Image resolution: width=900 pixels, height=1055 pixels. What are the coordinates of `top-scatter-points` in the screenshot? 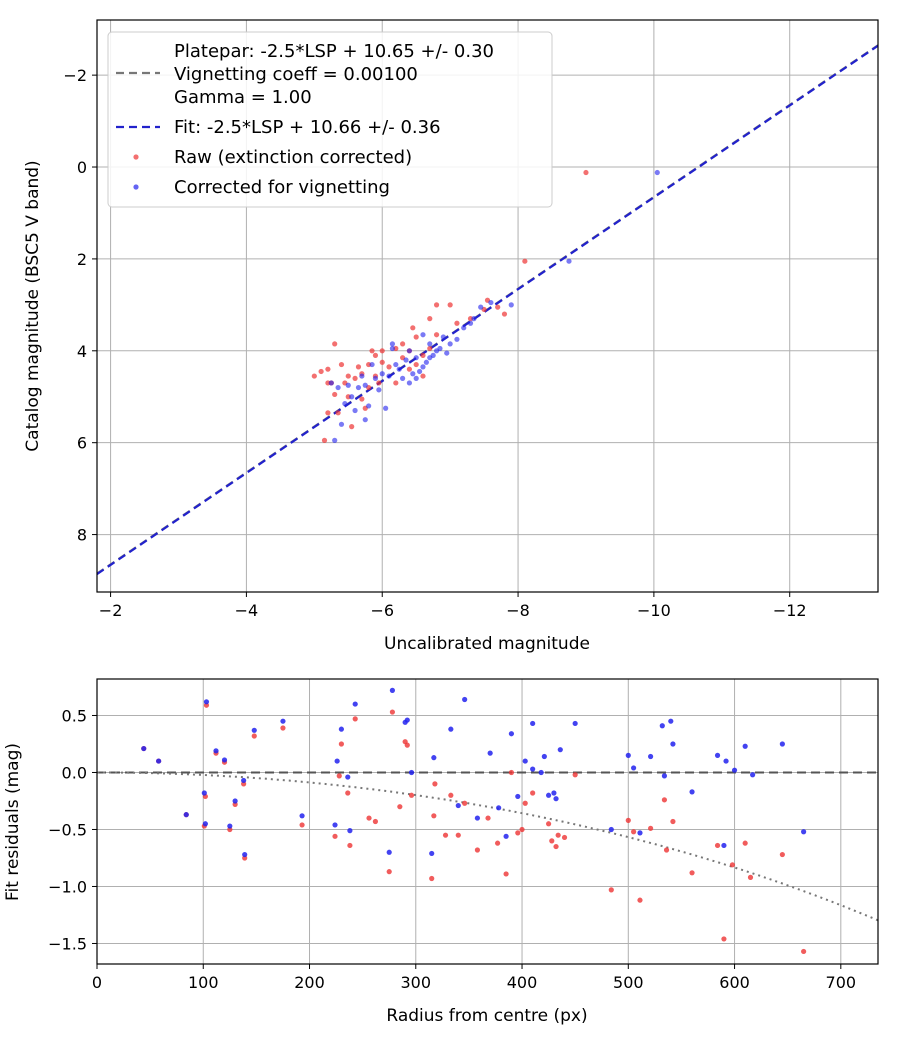 It's located at (485, 306).